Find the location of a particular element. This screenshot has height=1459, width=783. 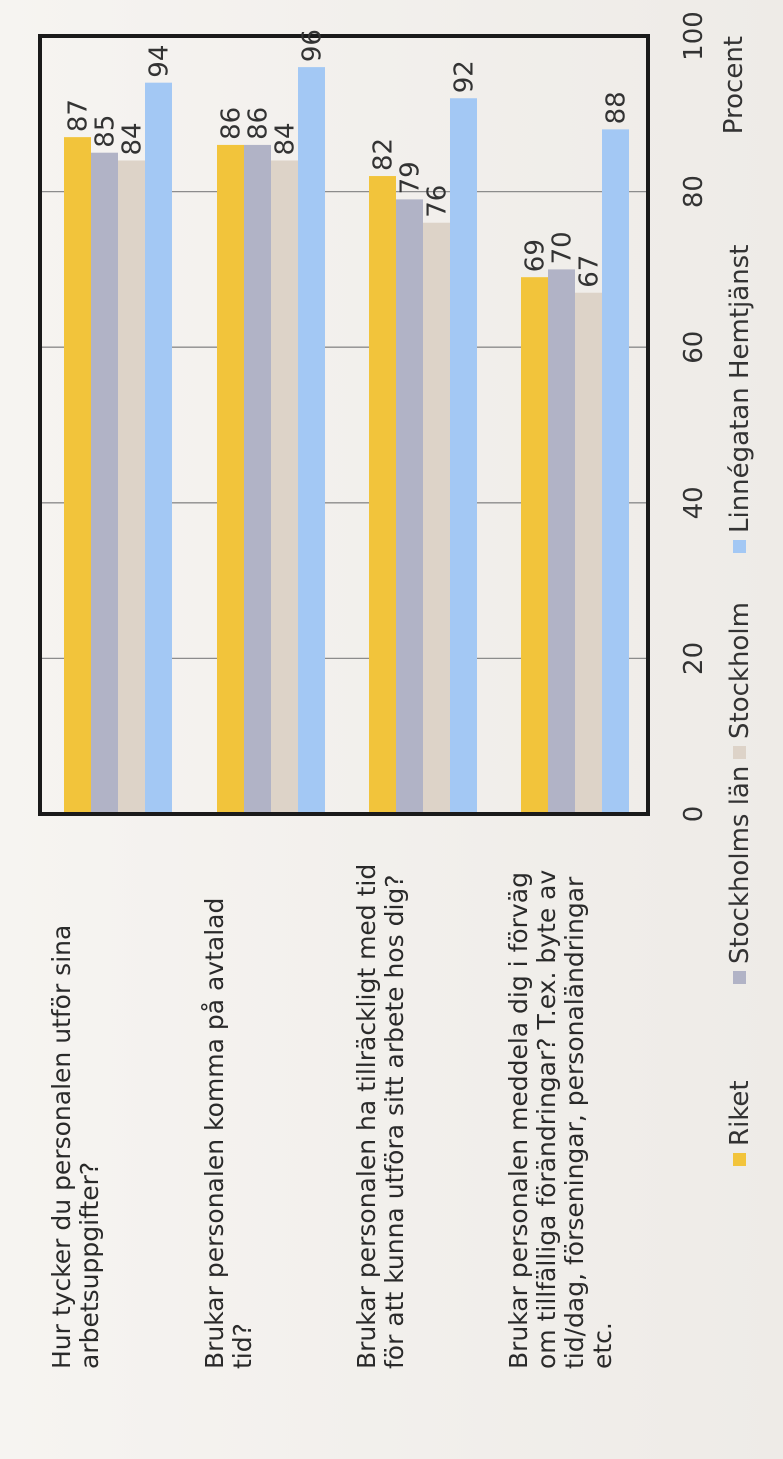

value-label: 67 is located at coordinates (590, 271).